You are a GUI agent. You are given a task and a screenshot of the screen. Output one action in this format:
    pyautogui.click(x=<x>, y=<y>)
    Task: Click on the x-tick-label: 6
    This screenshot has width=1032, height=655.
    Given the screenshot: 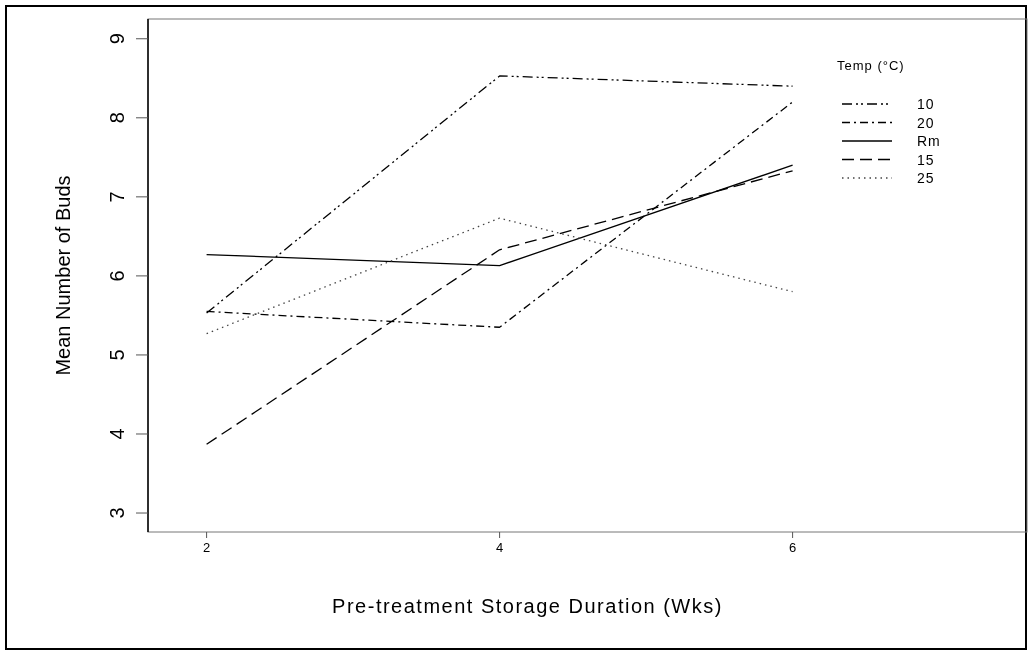 What is the action you would take?
    pyautogui.click(x=792, y=547)
    